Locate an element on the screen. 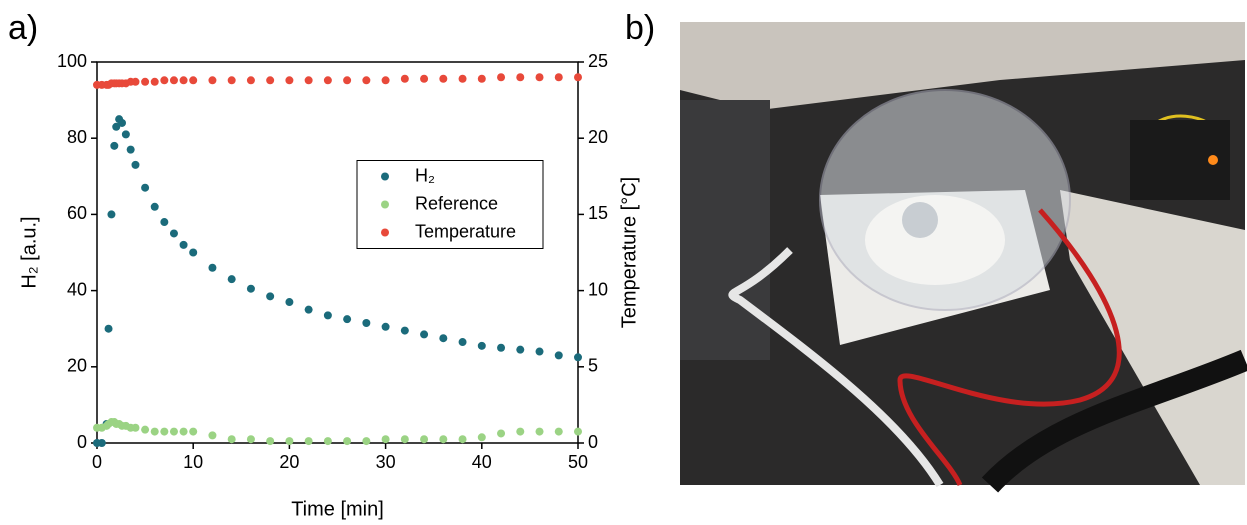 Image resolution: width=1247 pixels, height=525 pixels. y-tick-label: 40 is located at coordinates (77, 289).